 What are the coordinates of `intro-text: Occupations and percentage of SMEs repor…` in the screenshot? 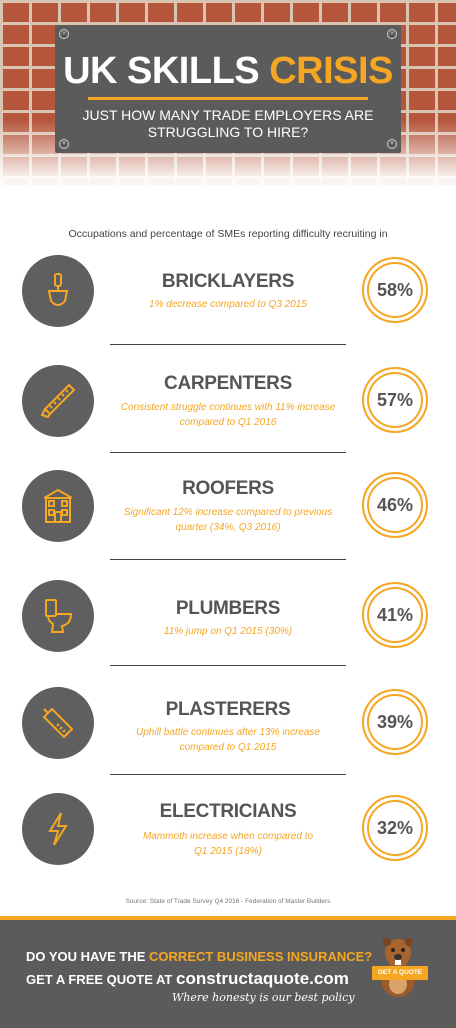 It's located at (228, 234).